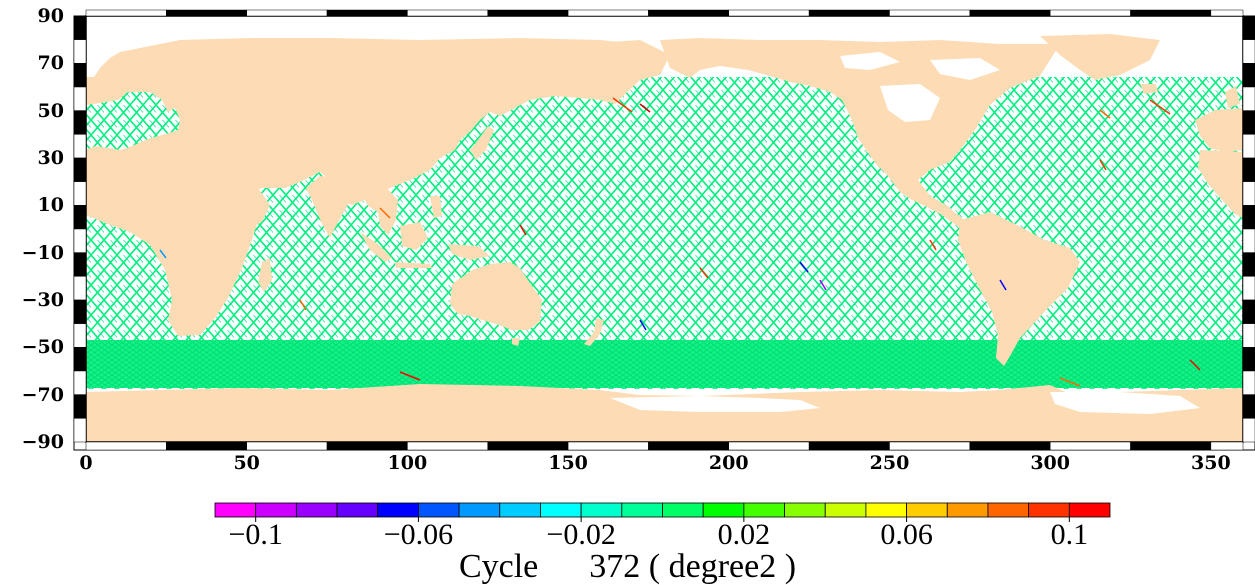 The width and height of the screenshot is (1255, 585). What do you see at coordinates (329, 207) in the screenshot?
I see `india` at bounding box center [329, 207].